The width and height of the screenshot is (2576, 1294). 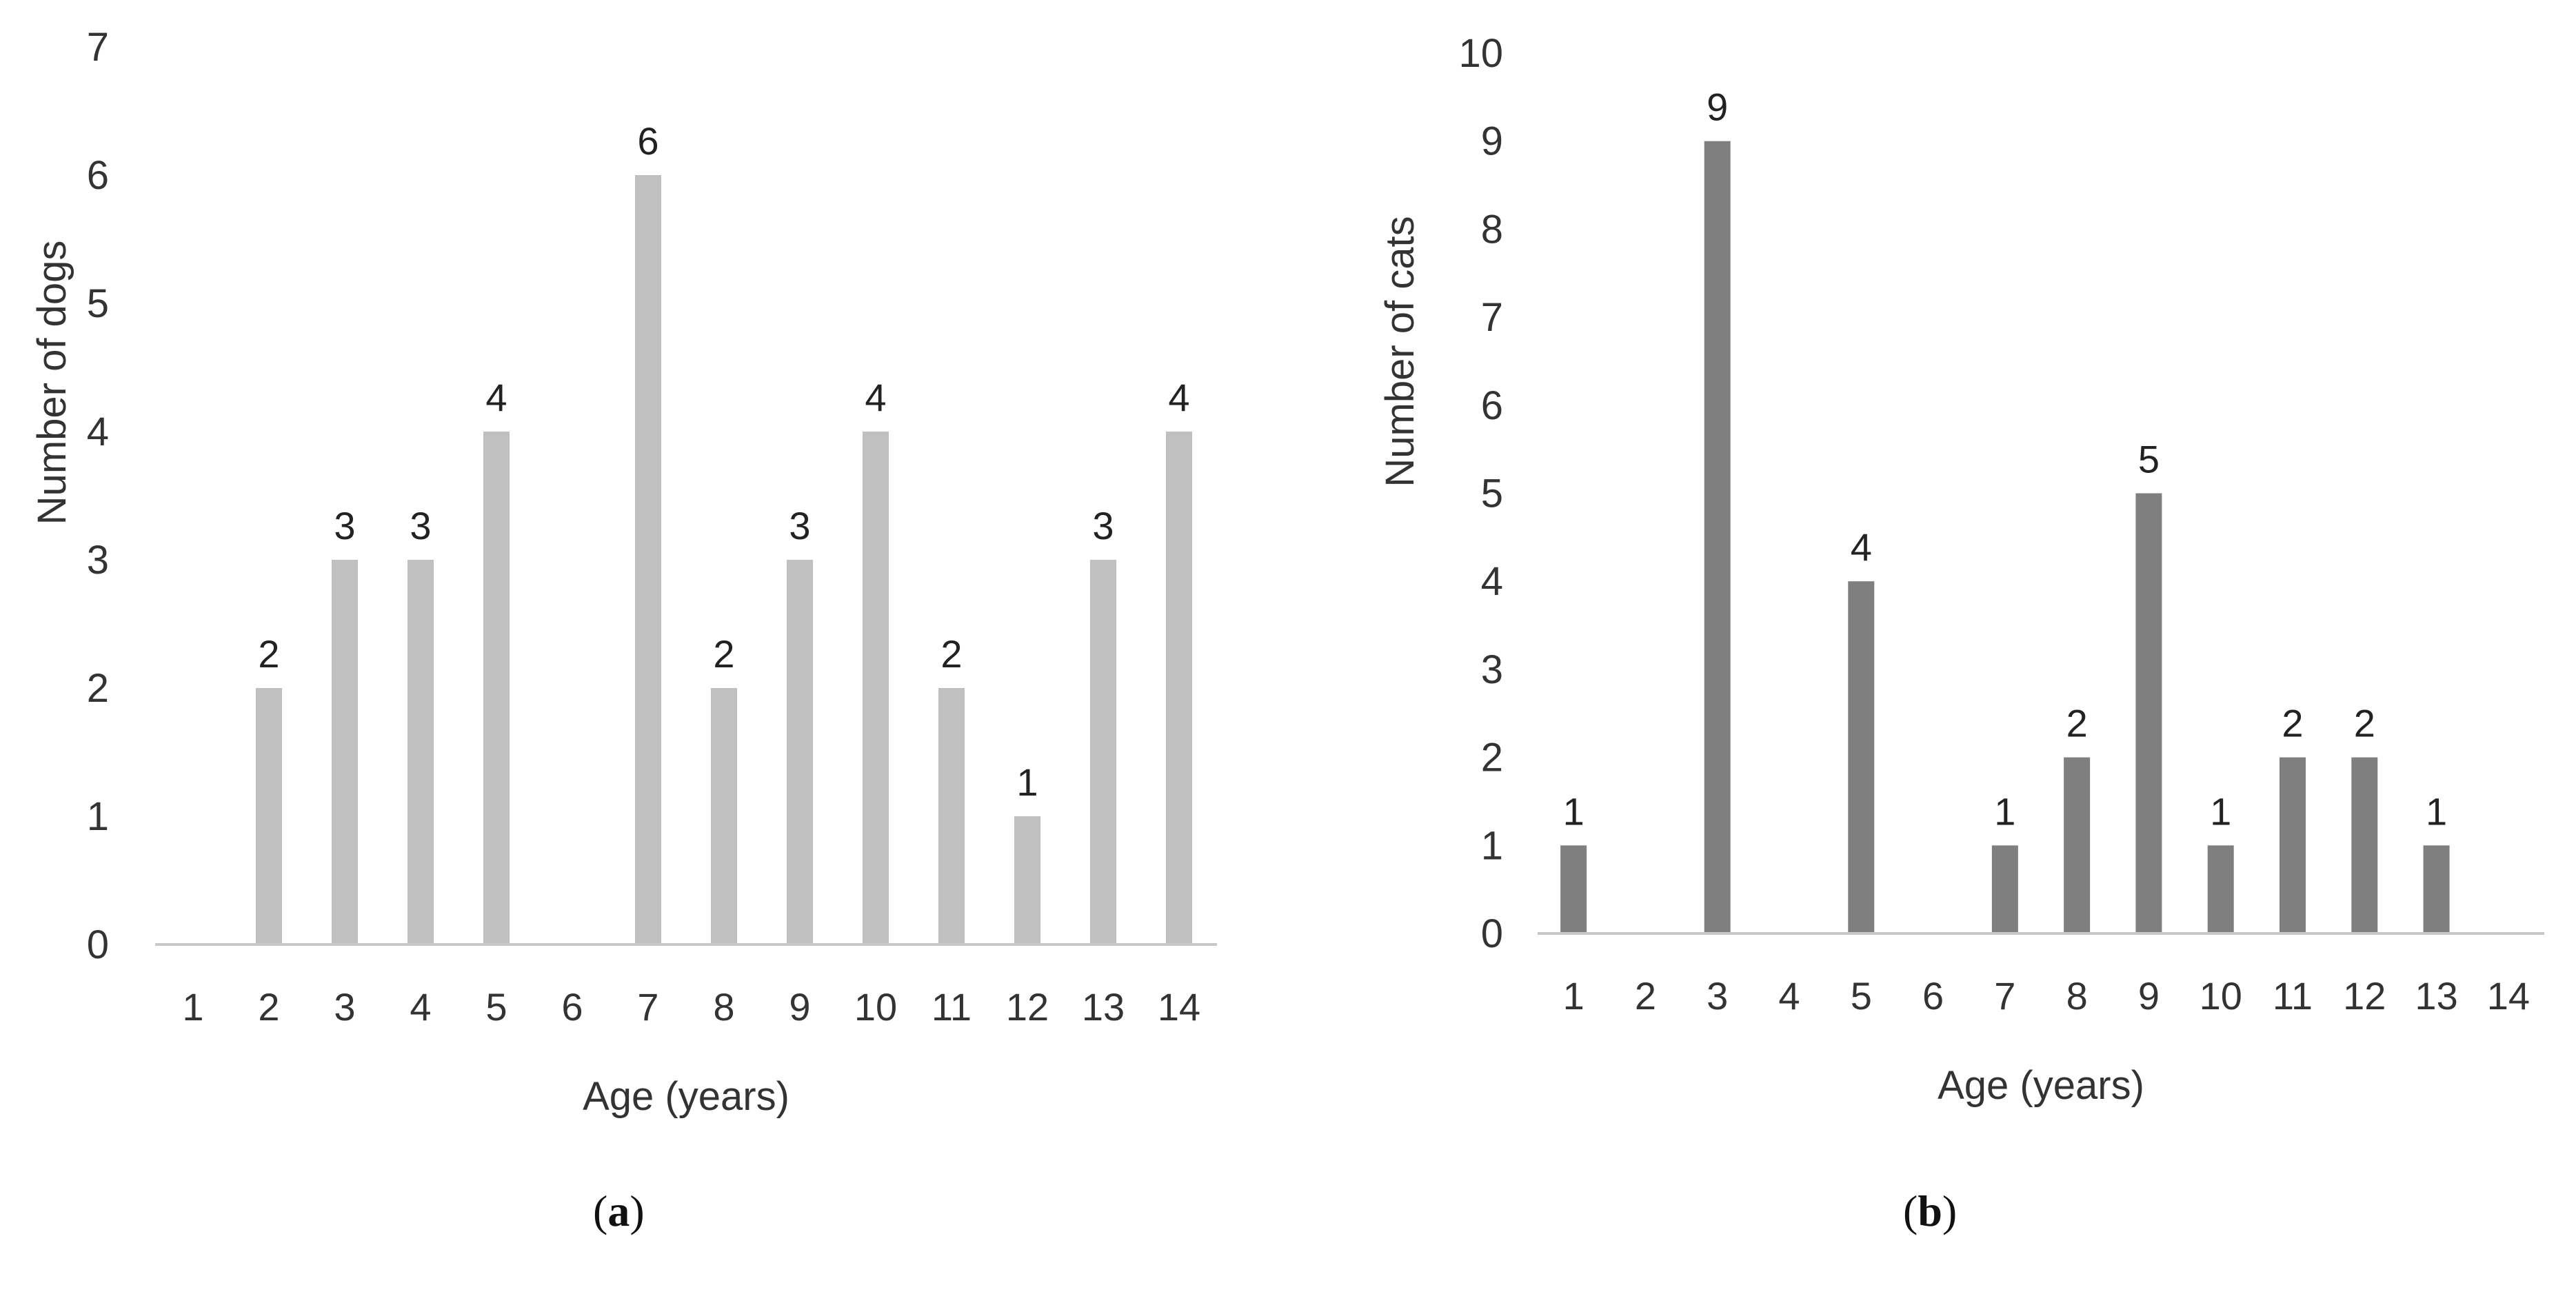 I want to click on y-tick-label: 5, so click(x=1492, y=494).